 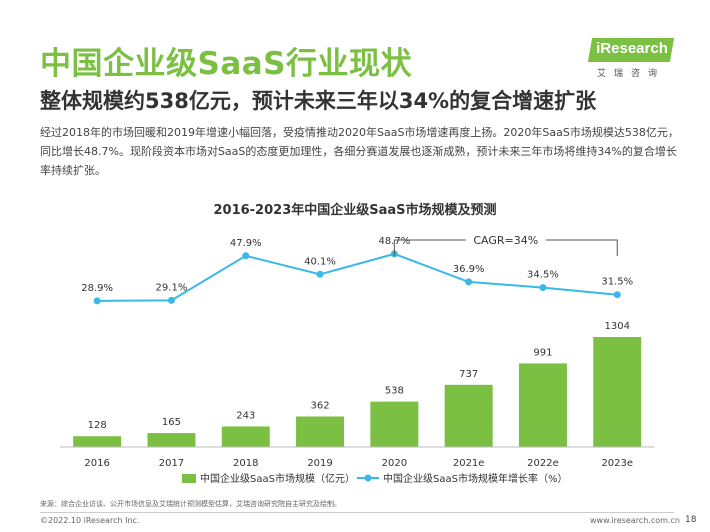 I want to click on chart-title: 2016-2023年中国企业级SaaS市场规模及预测, so click(x=355, y=210).